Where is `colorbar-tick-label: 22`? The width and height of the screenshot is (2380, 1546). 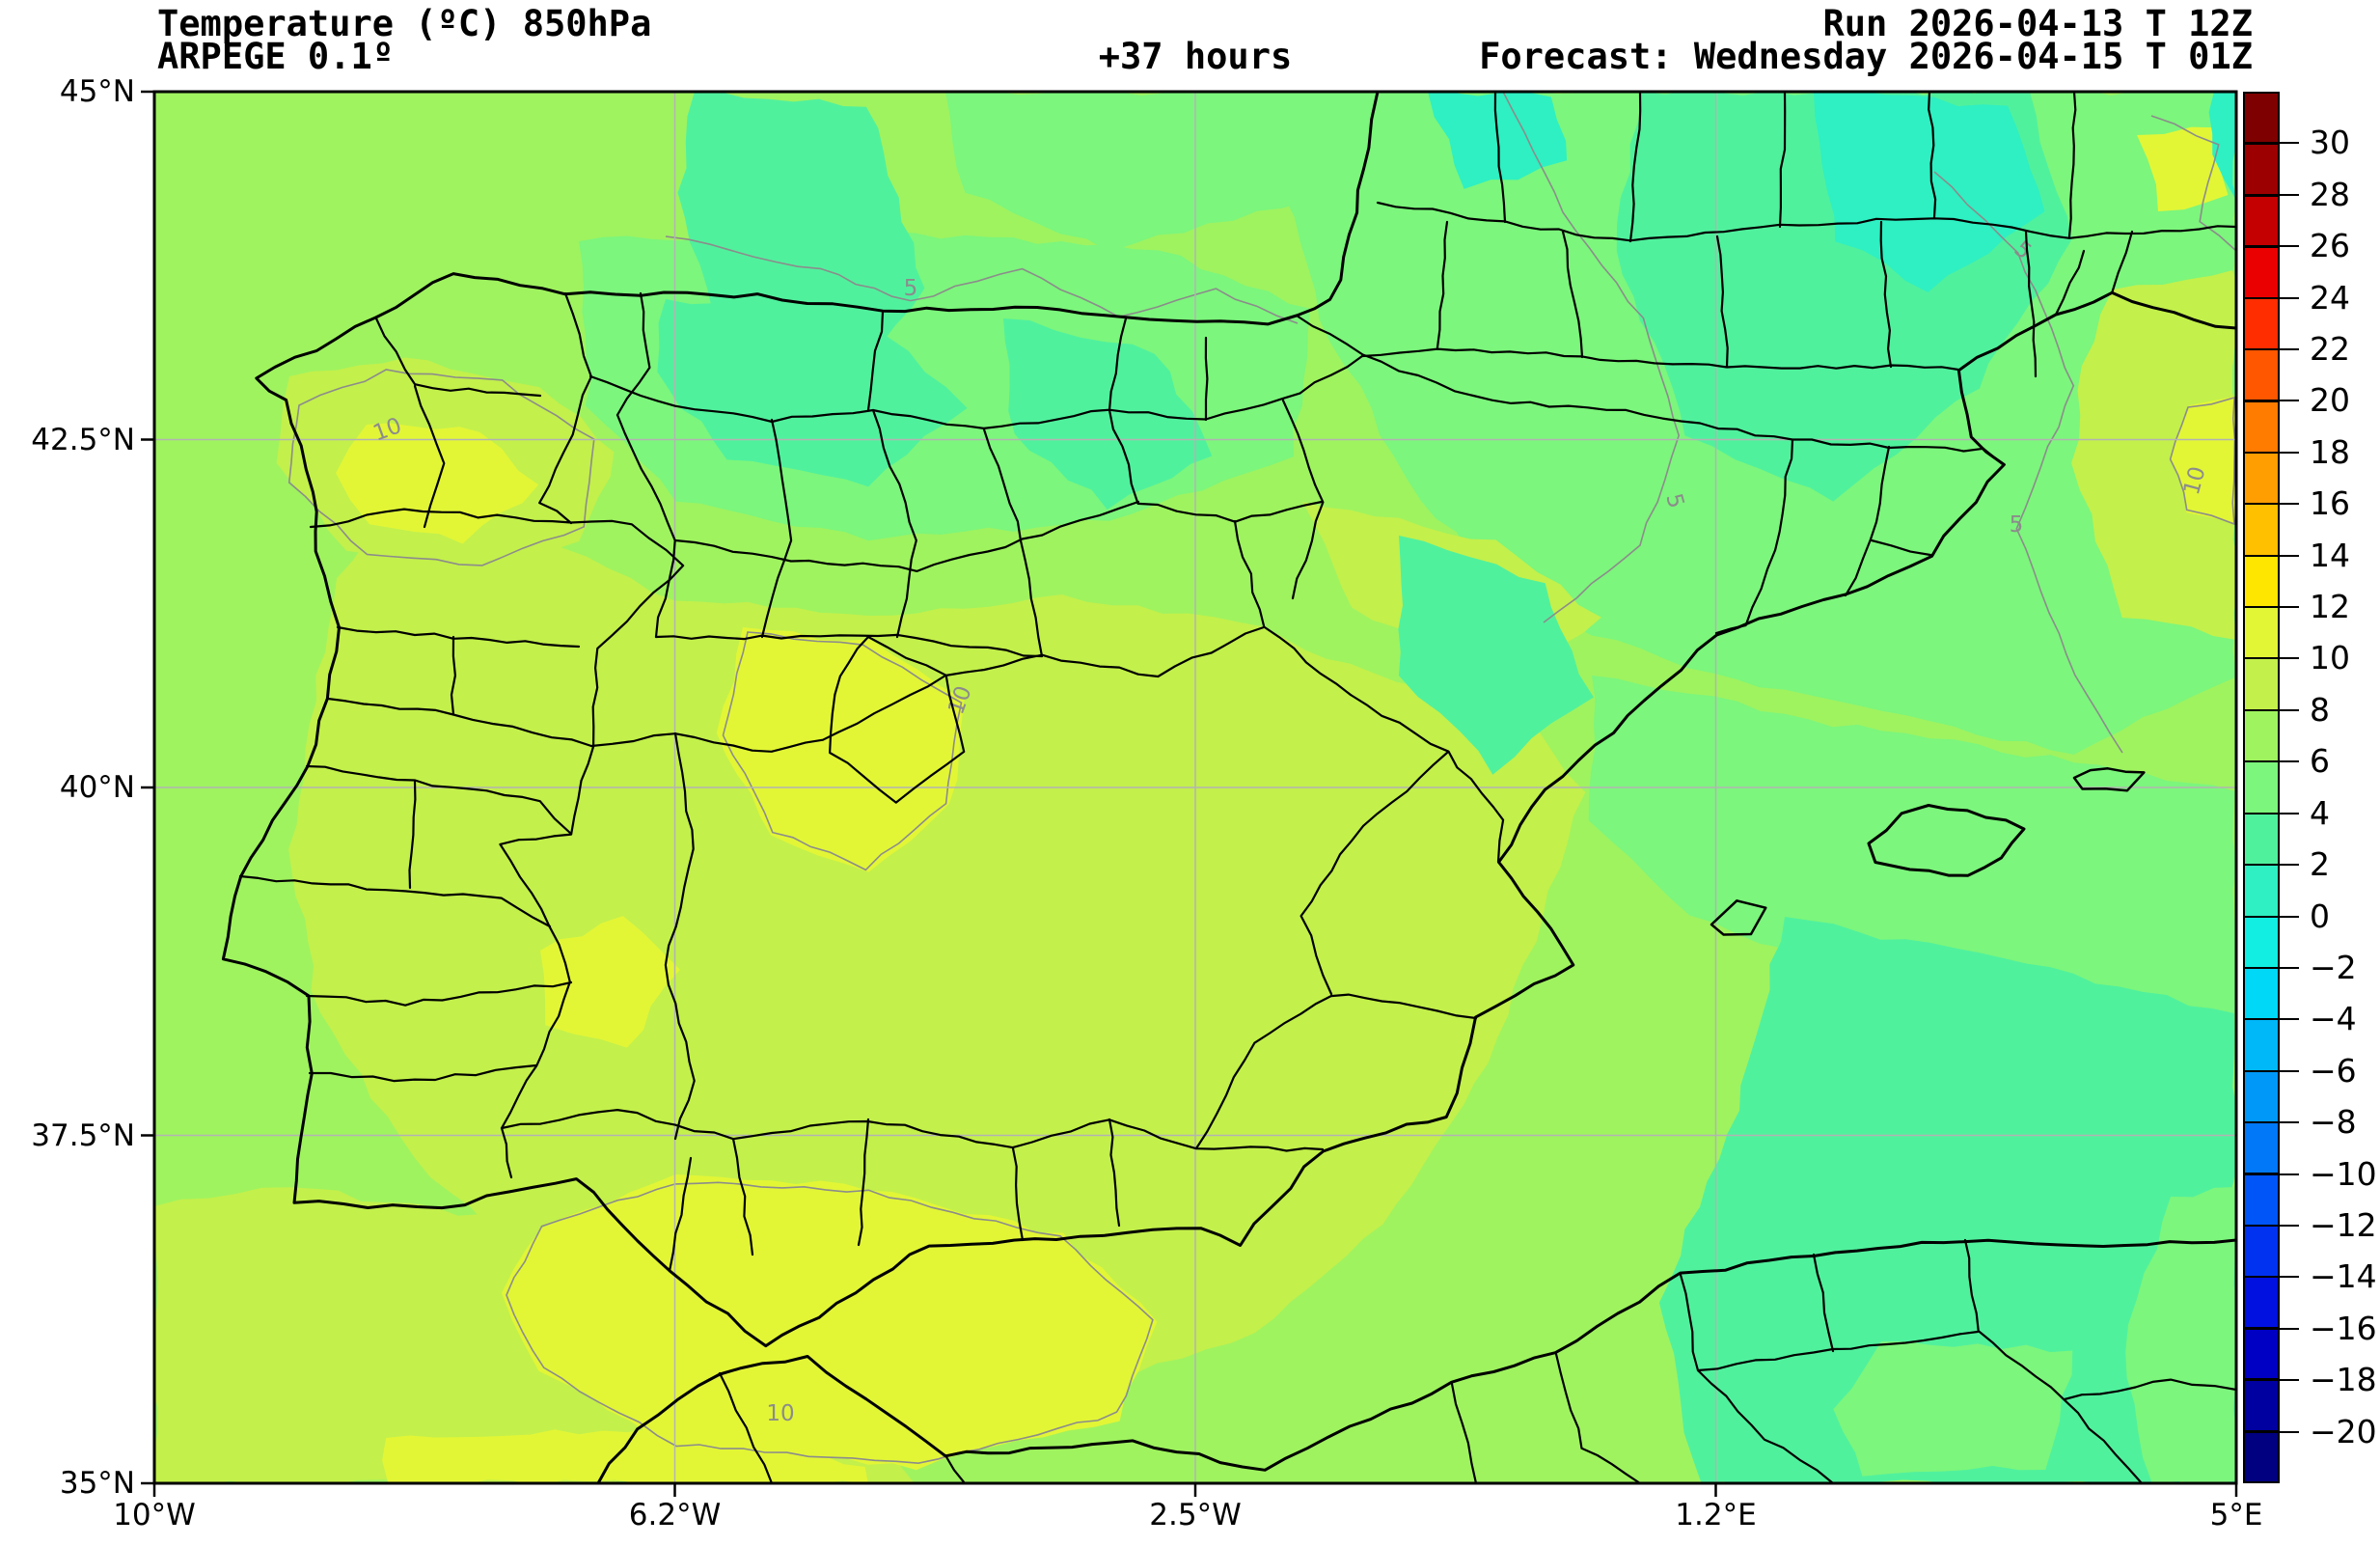
colorbar-tick-label: 22 is located at coordinates (2330, 349).